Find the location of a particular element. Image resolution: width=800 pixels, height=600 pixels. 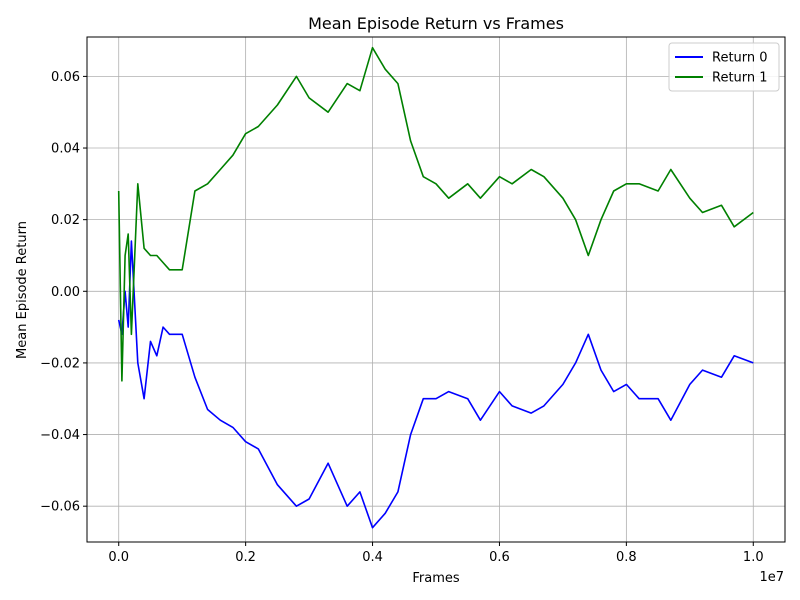

y-tick-label: −0.02 is located at coordinates (60, 363).